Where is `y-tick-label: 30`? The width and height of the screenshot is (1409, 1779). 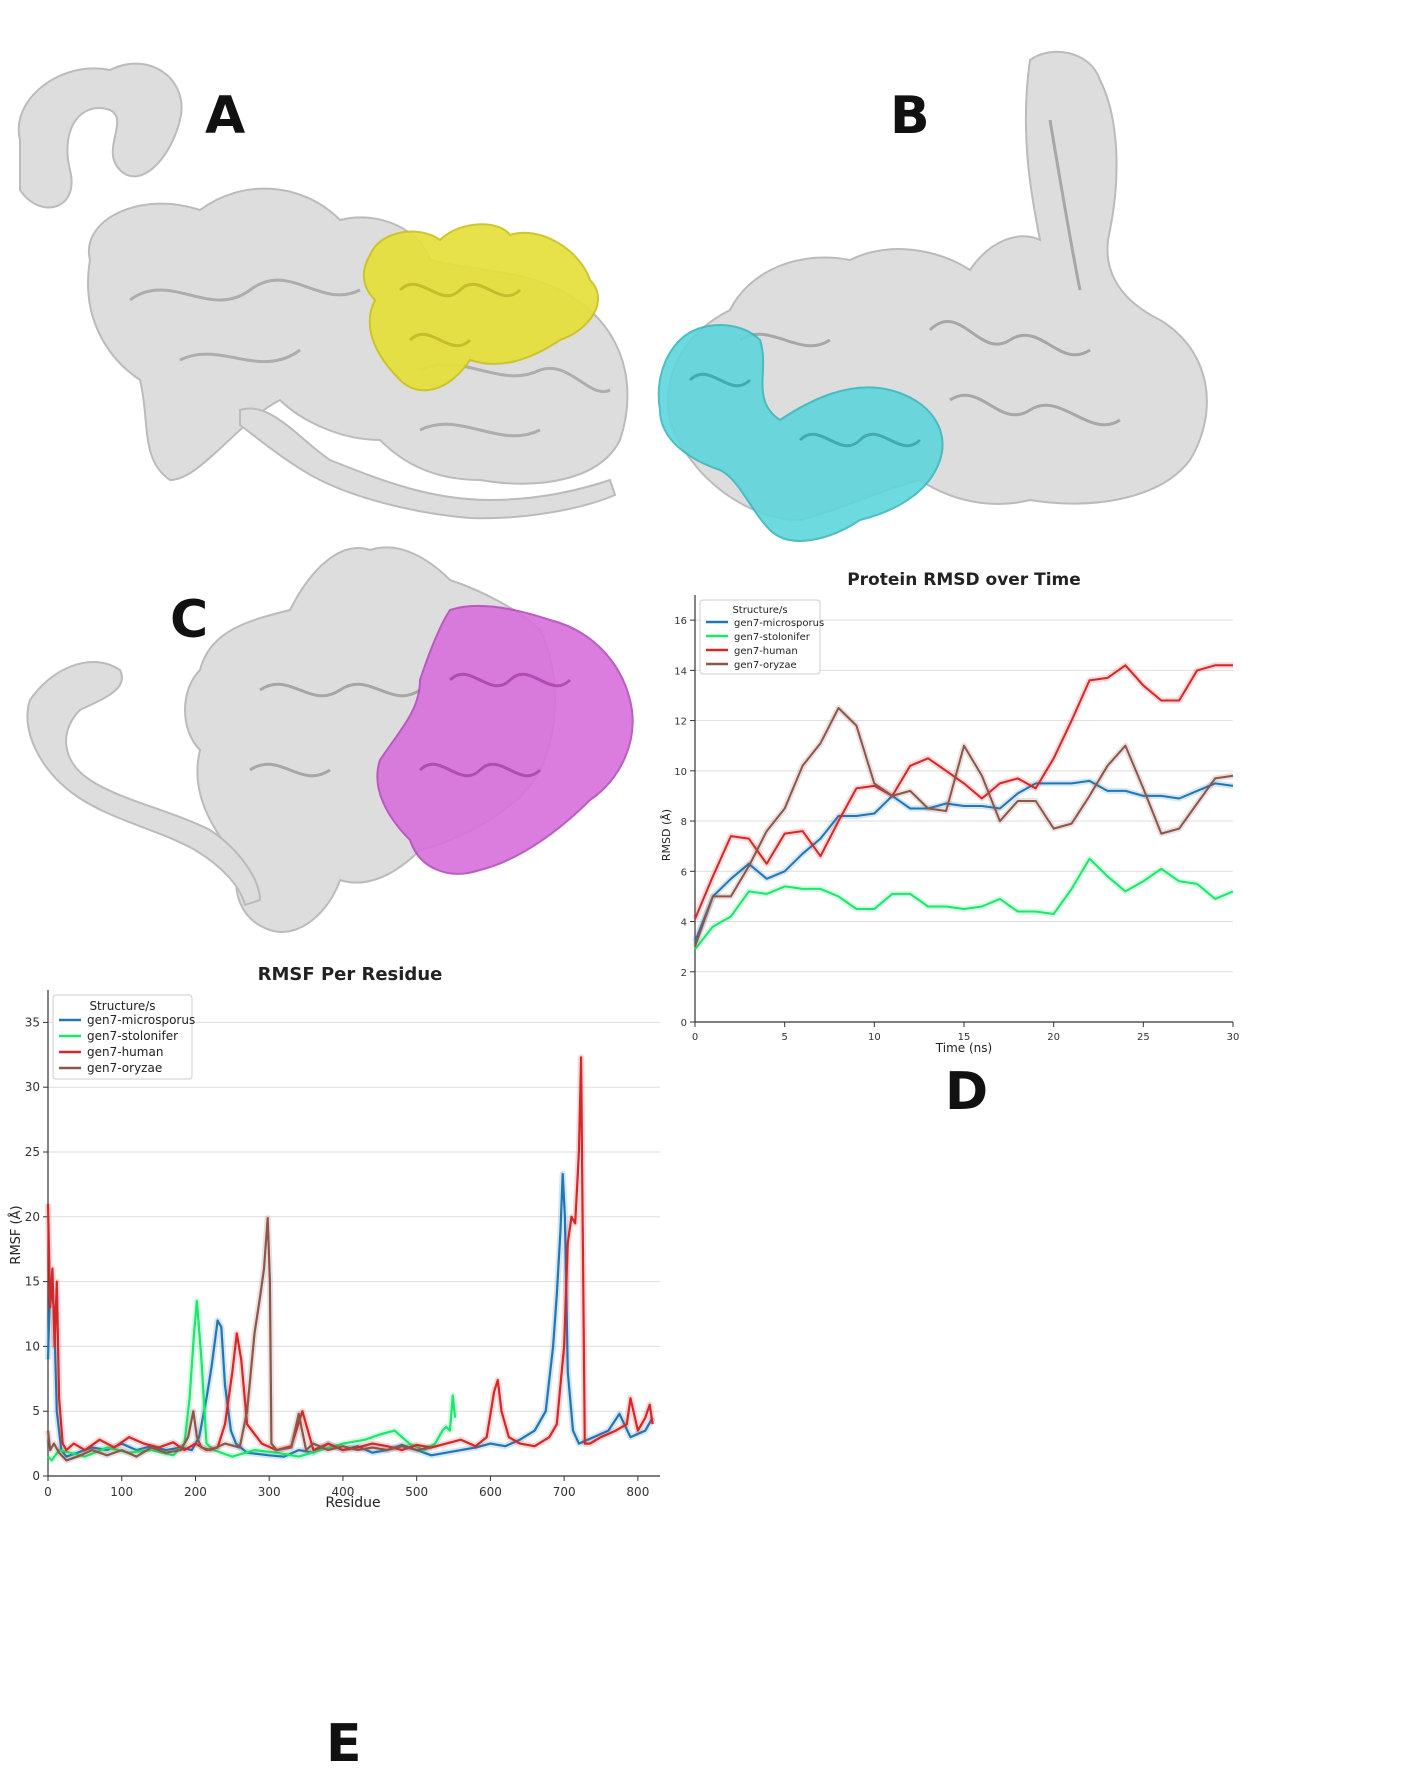 y-tick-label: 30 is located at coordinates (32, 1087).